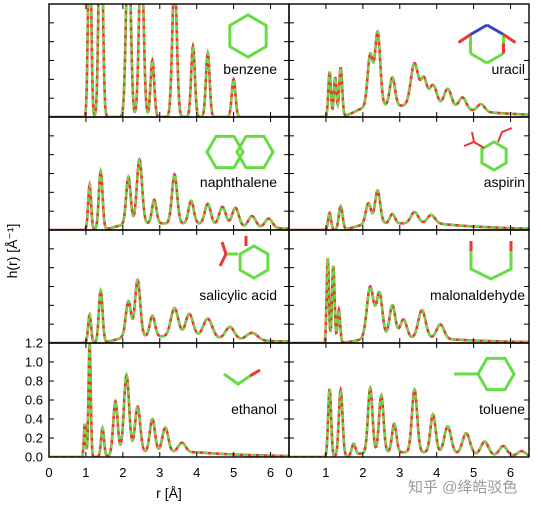  Describe the element at coordinates (34, 362) in the screenshot. I see `y-tick-label: 1.0` at that location.